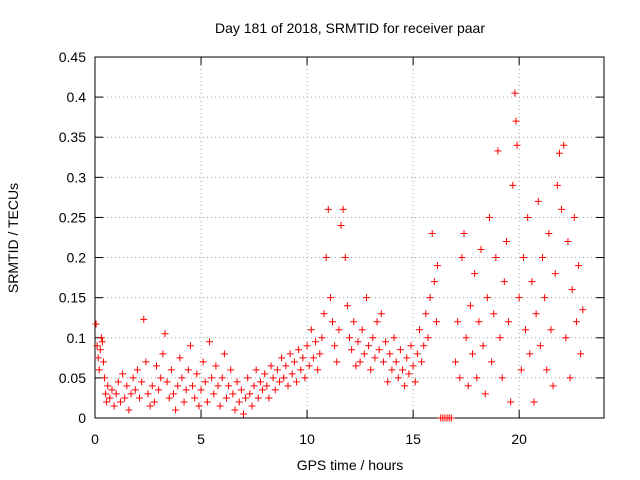 The image size is (640, 480). I want to click on y-tick-label: 0.45, so click(72, 57).